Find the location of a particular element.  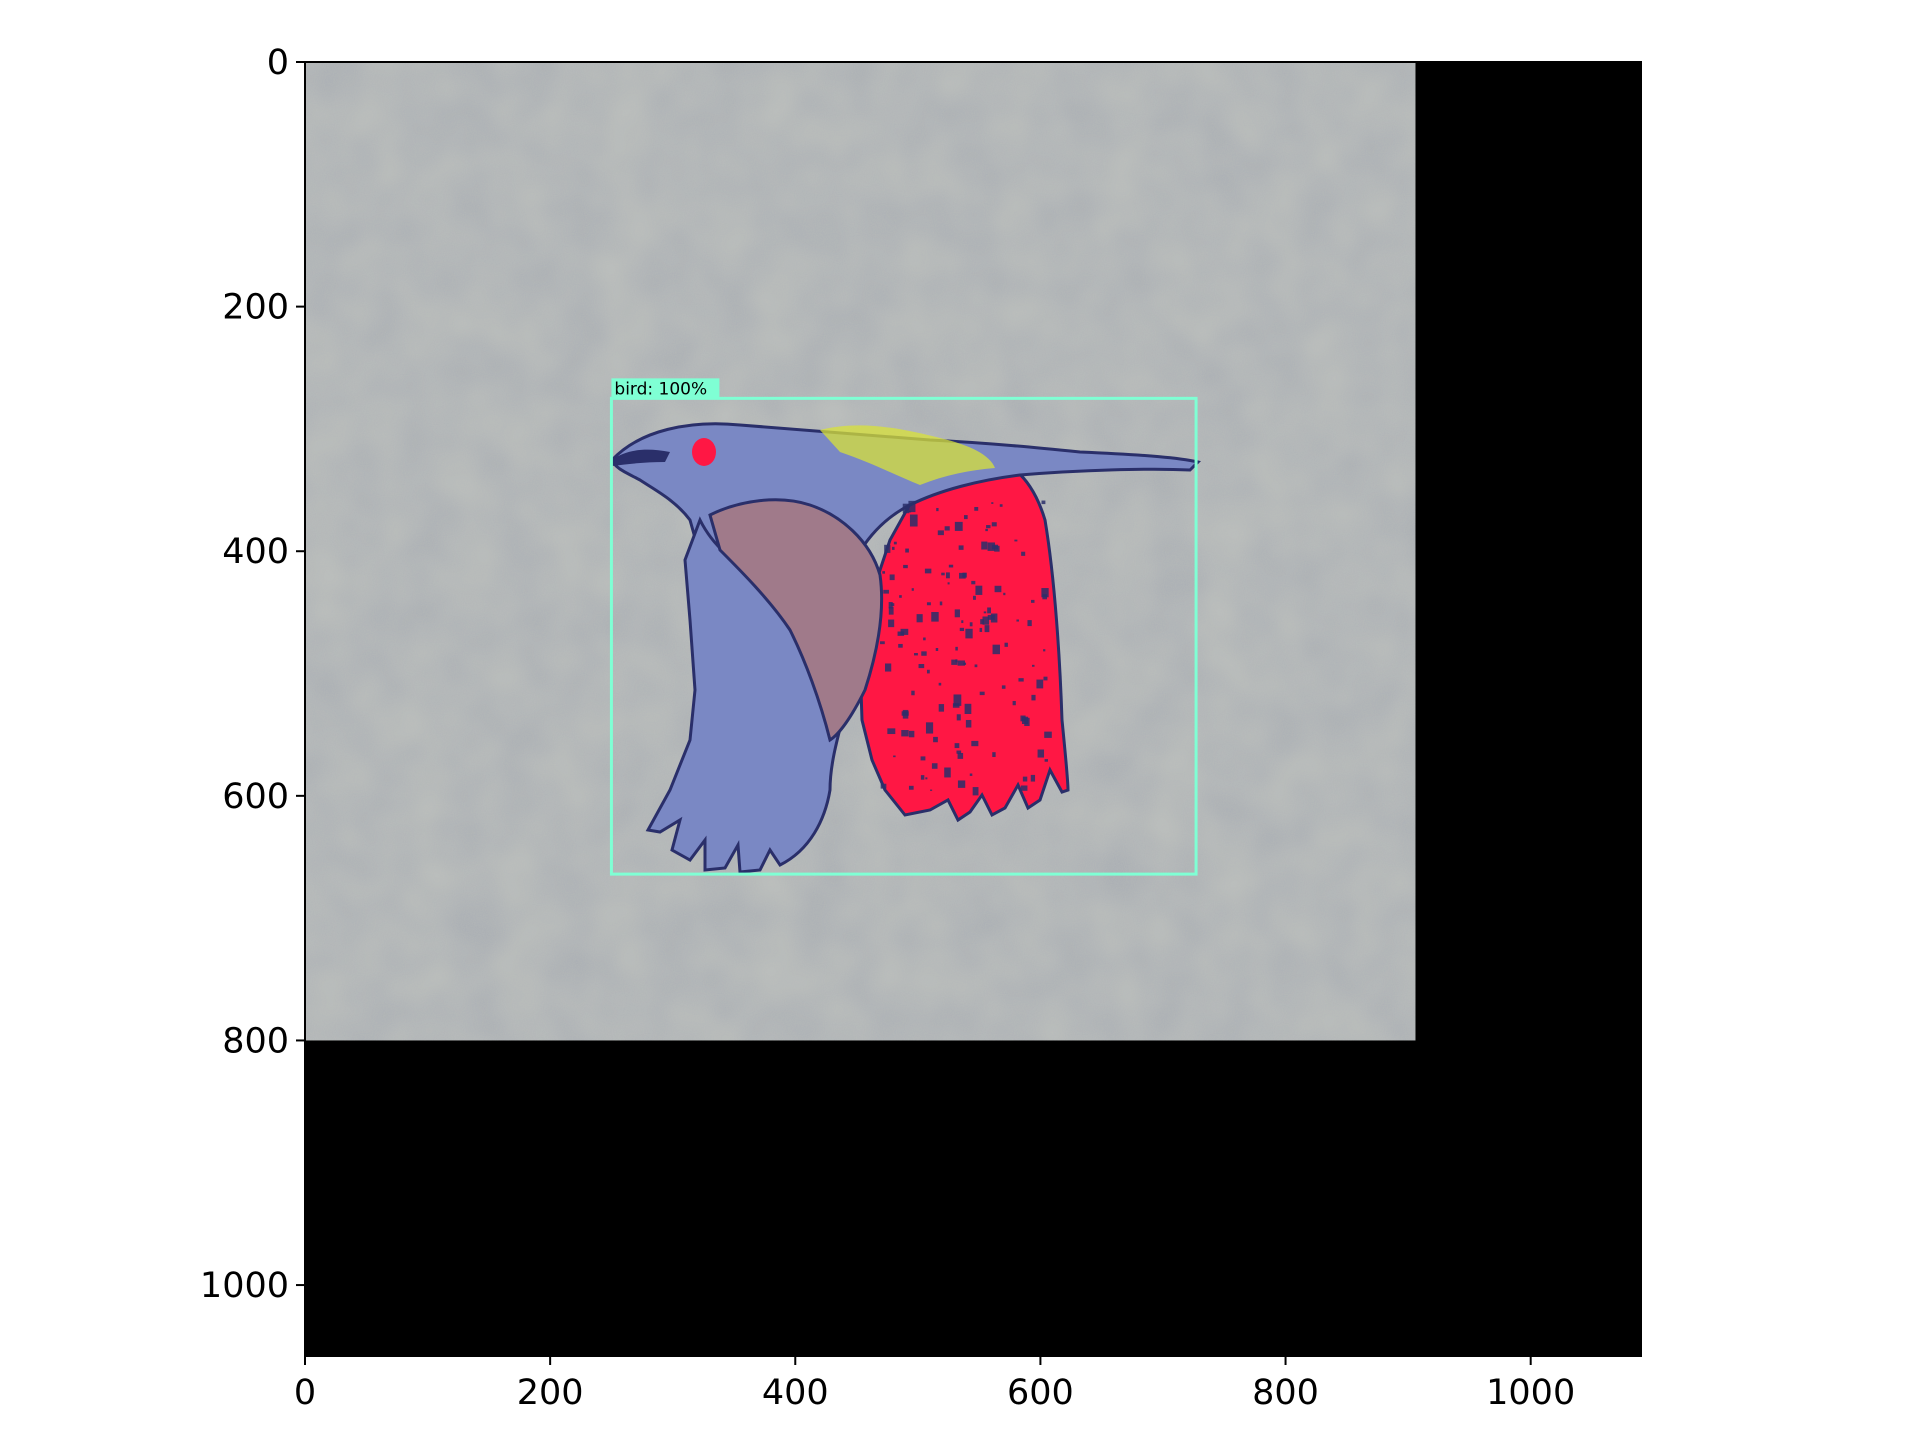

y-tick-label: 0 is located at coordinates (278, 63).